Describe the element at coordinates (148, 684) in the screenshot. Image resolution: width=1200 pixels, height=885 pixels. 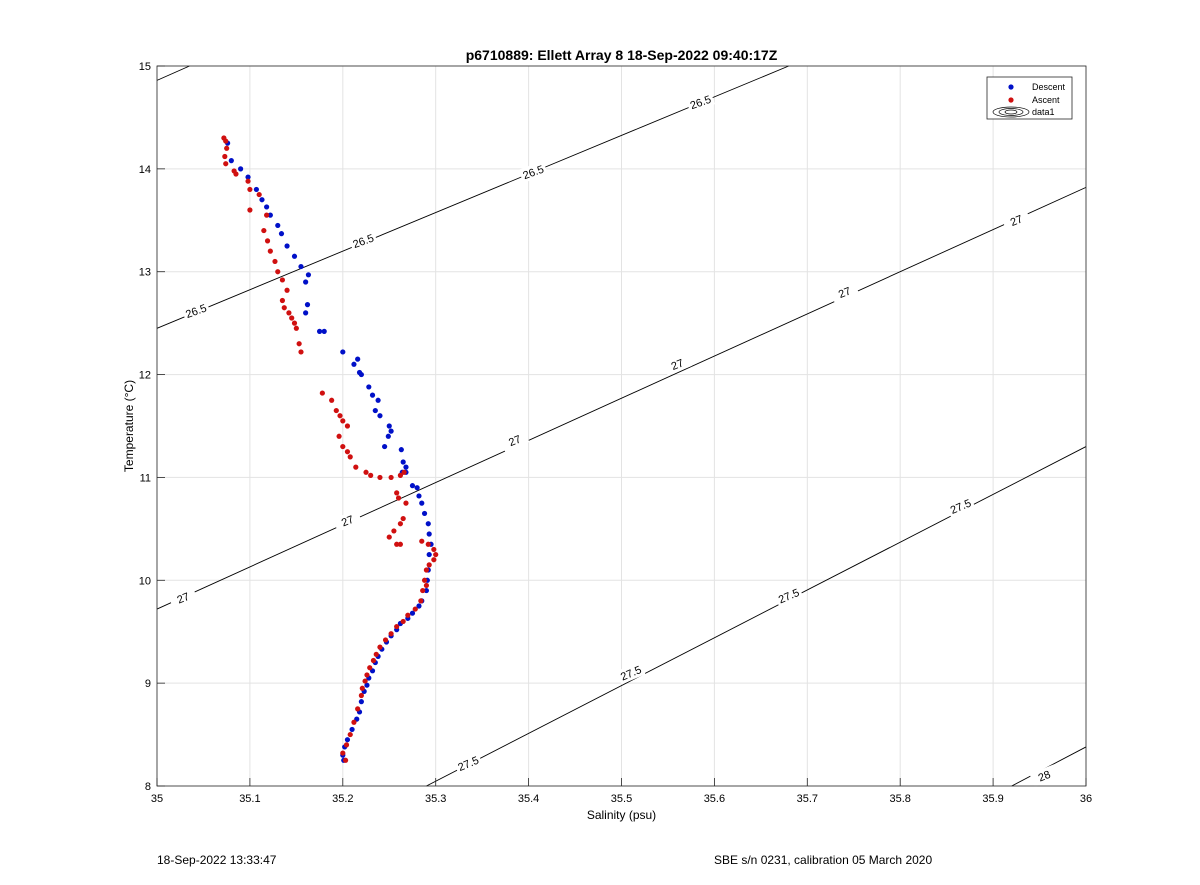
I see `y-tick-label: 9` at that location.